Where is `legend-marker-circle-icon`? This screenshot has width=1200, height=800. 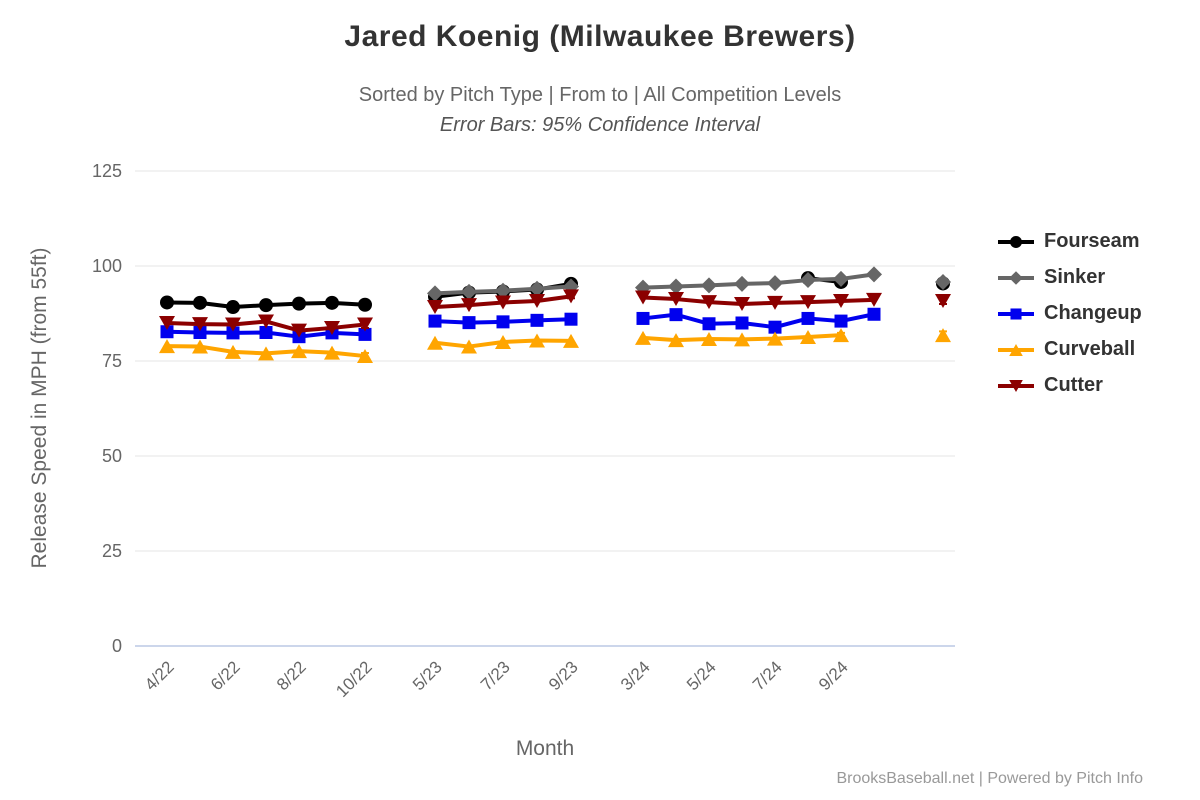
legend-marker-circle-icon is located at coordinates (1016, 241).